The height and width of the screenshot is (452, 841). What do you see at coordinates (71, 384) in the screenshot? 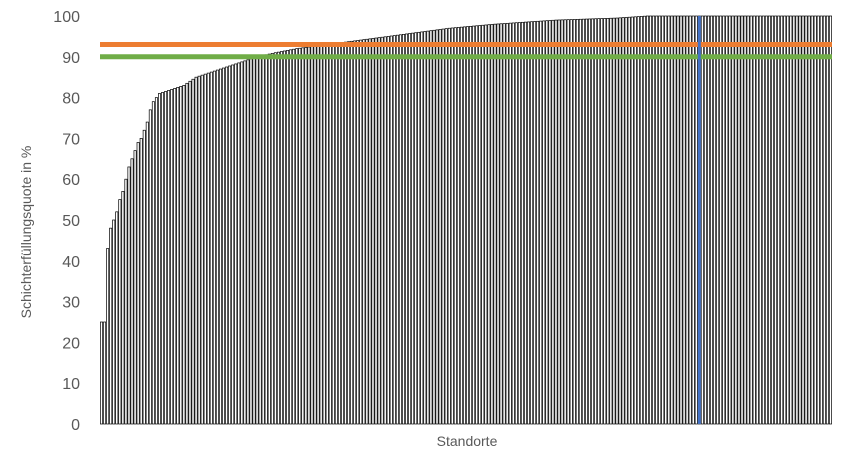
I see `y-tick-label: 10` at bounding box center [71, 384].